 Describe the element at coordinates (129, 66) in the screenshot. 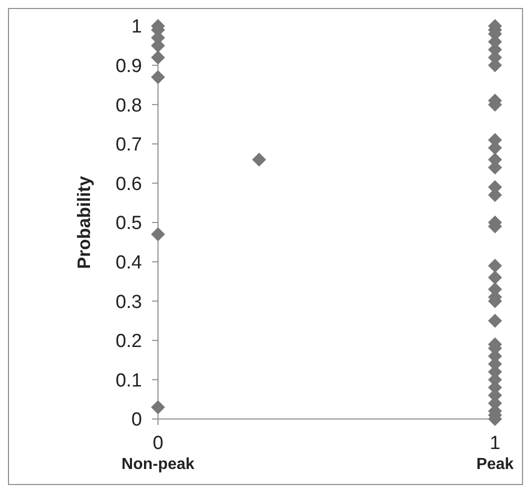

I see `y-tick-label: 0.9` at that location.